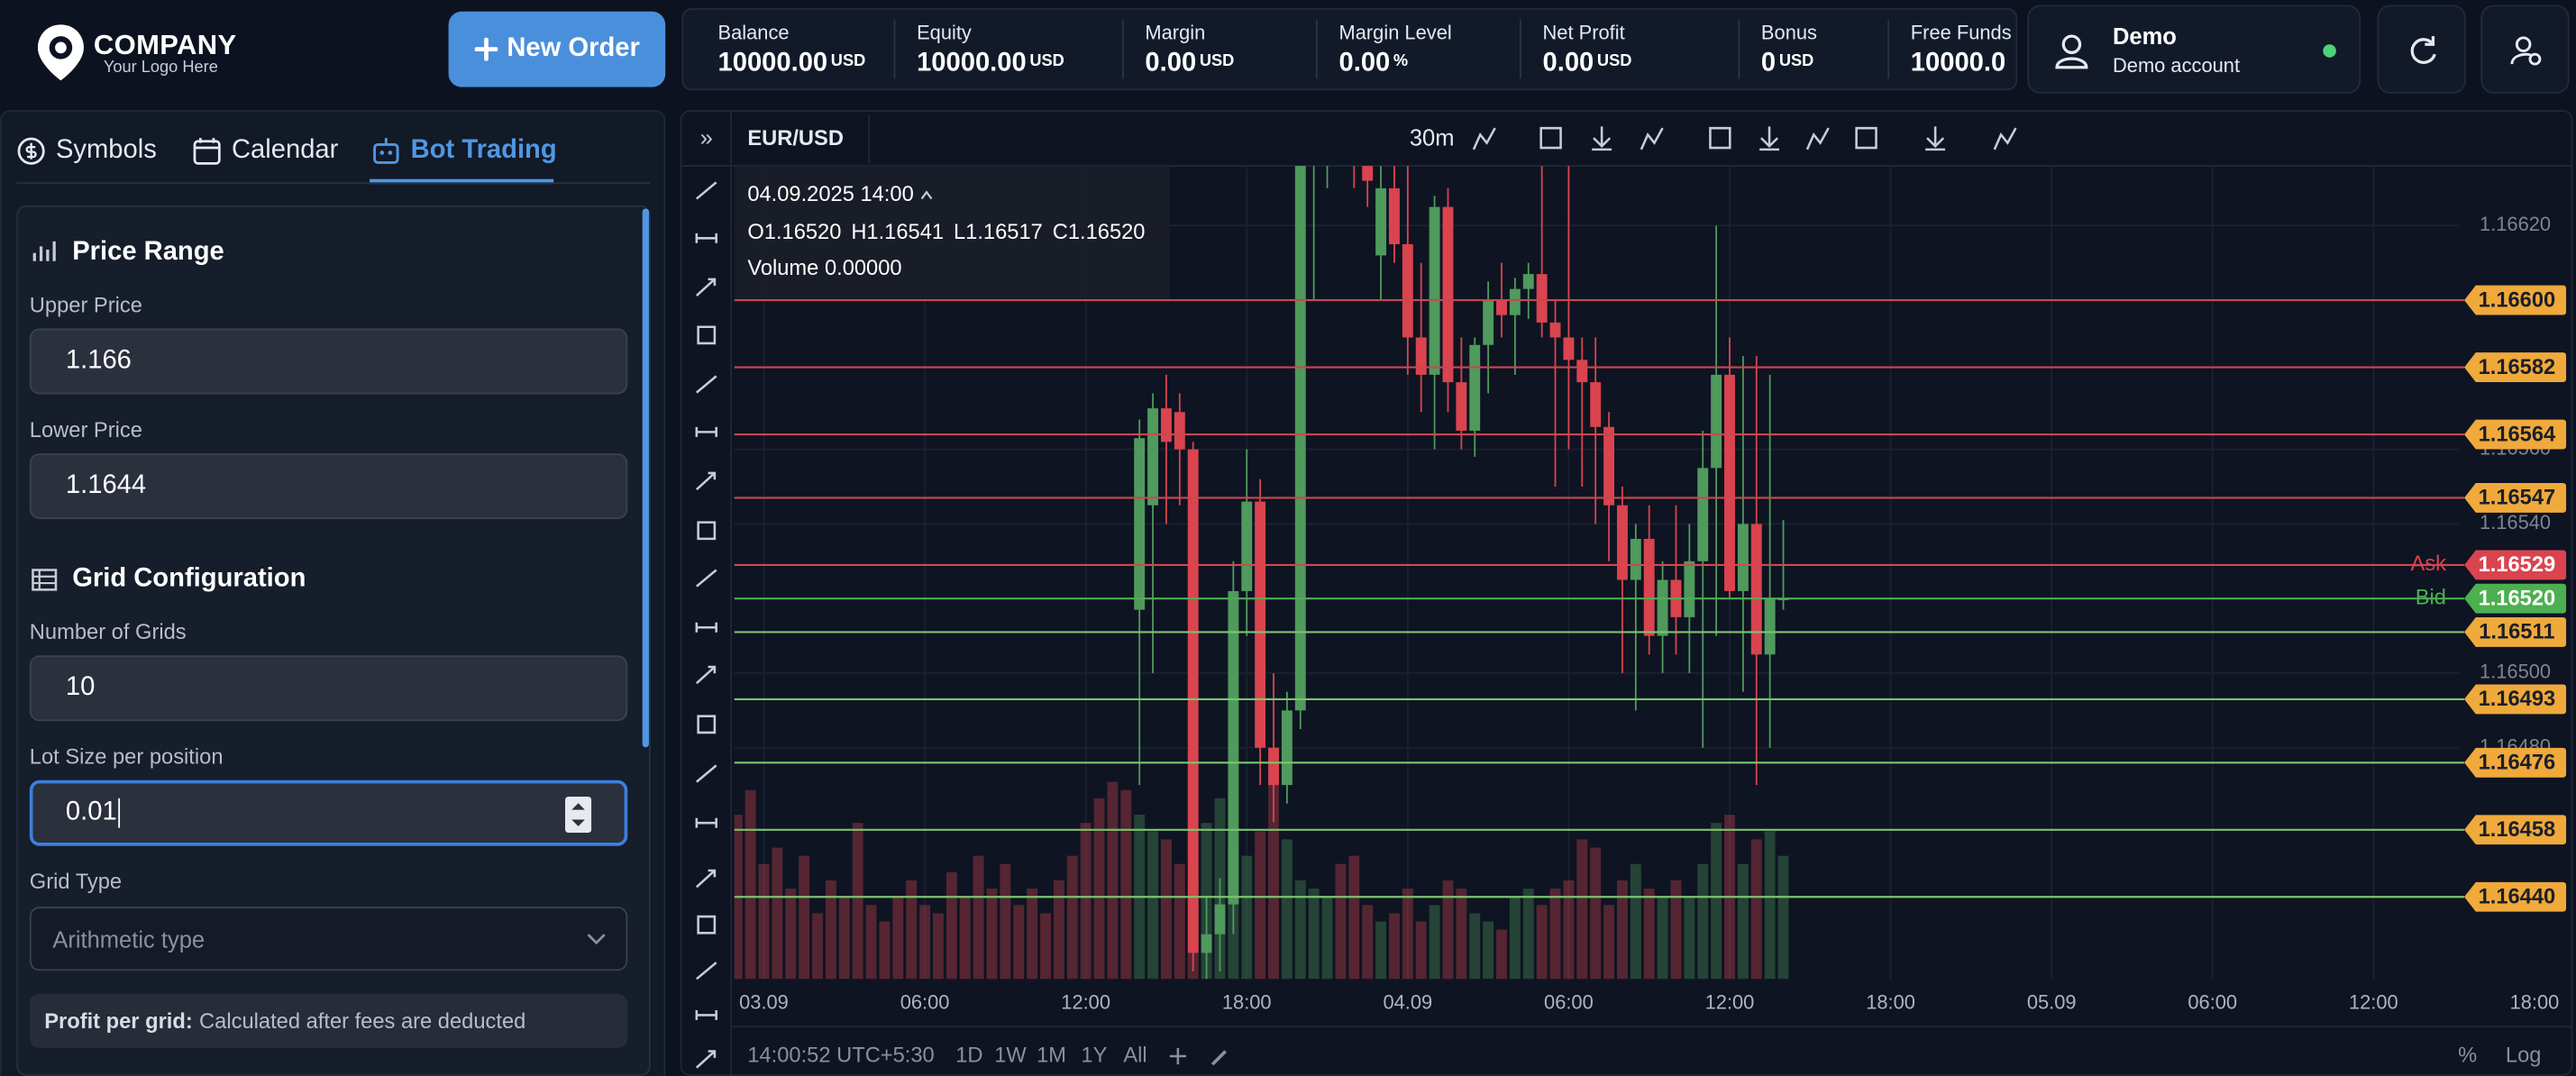 The height and width of the screenshot is (1076, 2576). I want to click on new-order-button: New Order, so click(557, 49).